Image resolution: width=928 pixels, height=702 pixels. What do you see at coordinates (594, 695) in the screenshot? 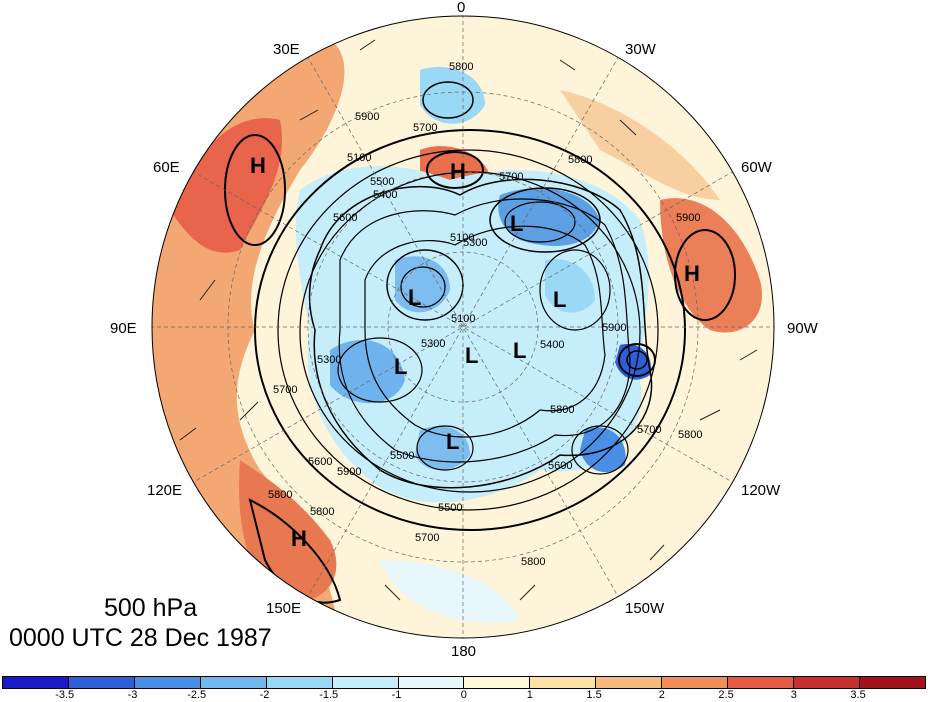
I see `colorbar-tick-label: 1.5` at bounding box center [594, 695].